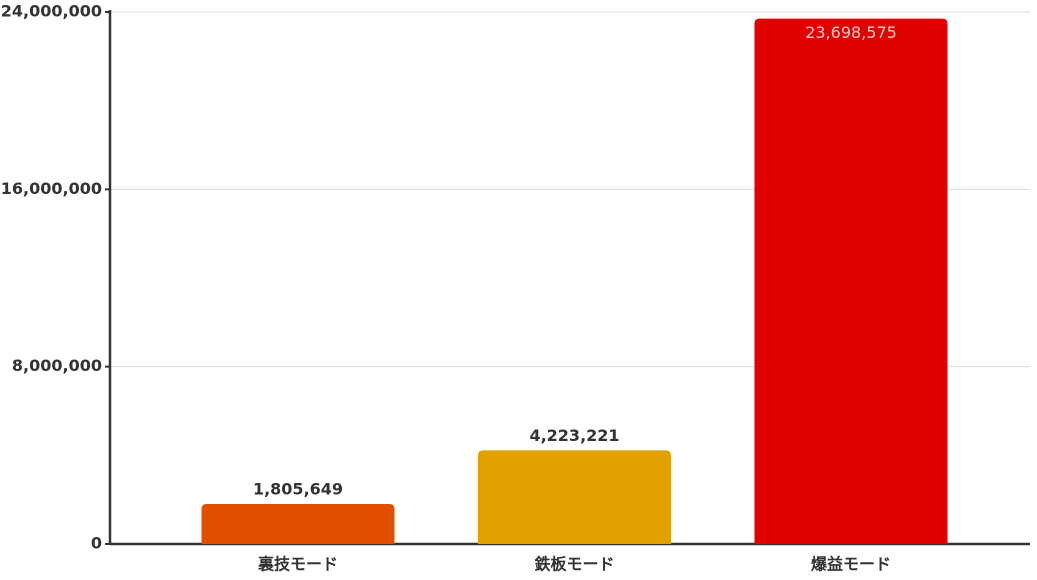 This screenshot has width=1037, height=580. Describe the element at coordinates (574, 435) in the screenshot. I see `value-label: 4,223,221` at that location.